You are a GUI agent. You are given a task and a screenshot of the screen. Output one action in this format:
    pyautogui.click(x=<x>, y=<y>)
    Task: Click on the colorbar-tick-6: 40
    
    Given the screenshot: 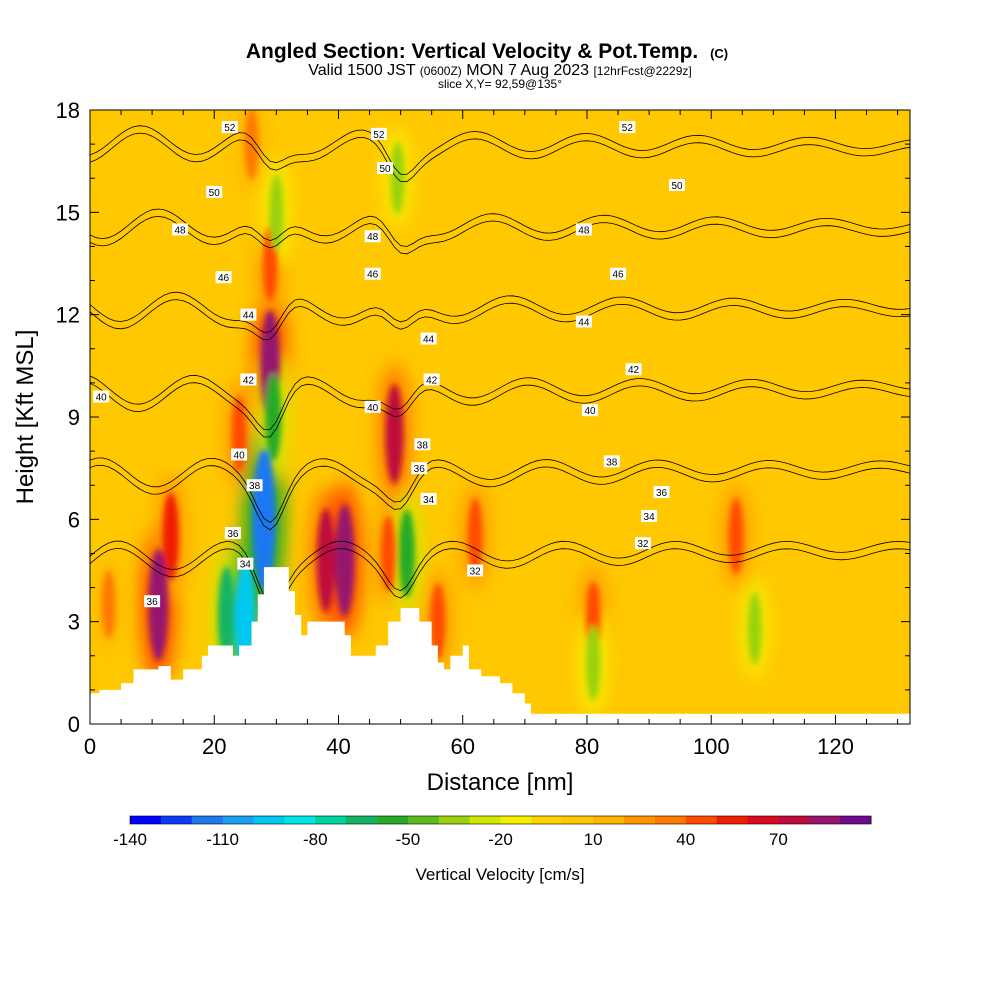 What is the action you would take?
    pyautogui.click(x=685, y=839)
    